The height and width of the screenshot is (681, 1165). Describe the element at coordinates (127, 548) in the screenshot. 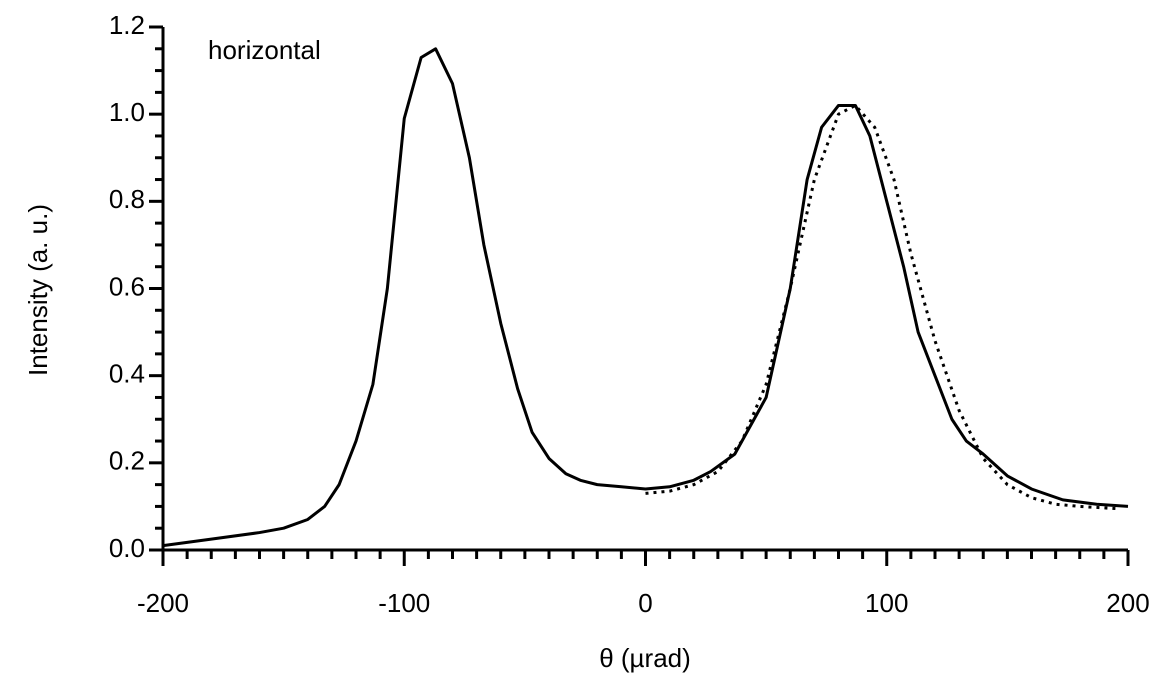

I see `y-tick-label: 0.0` at that location.